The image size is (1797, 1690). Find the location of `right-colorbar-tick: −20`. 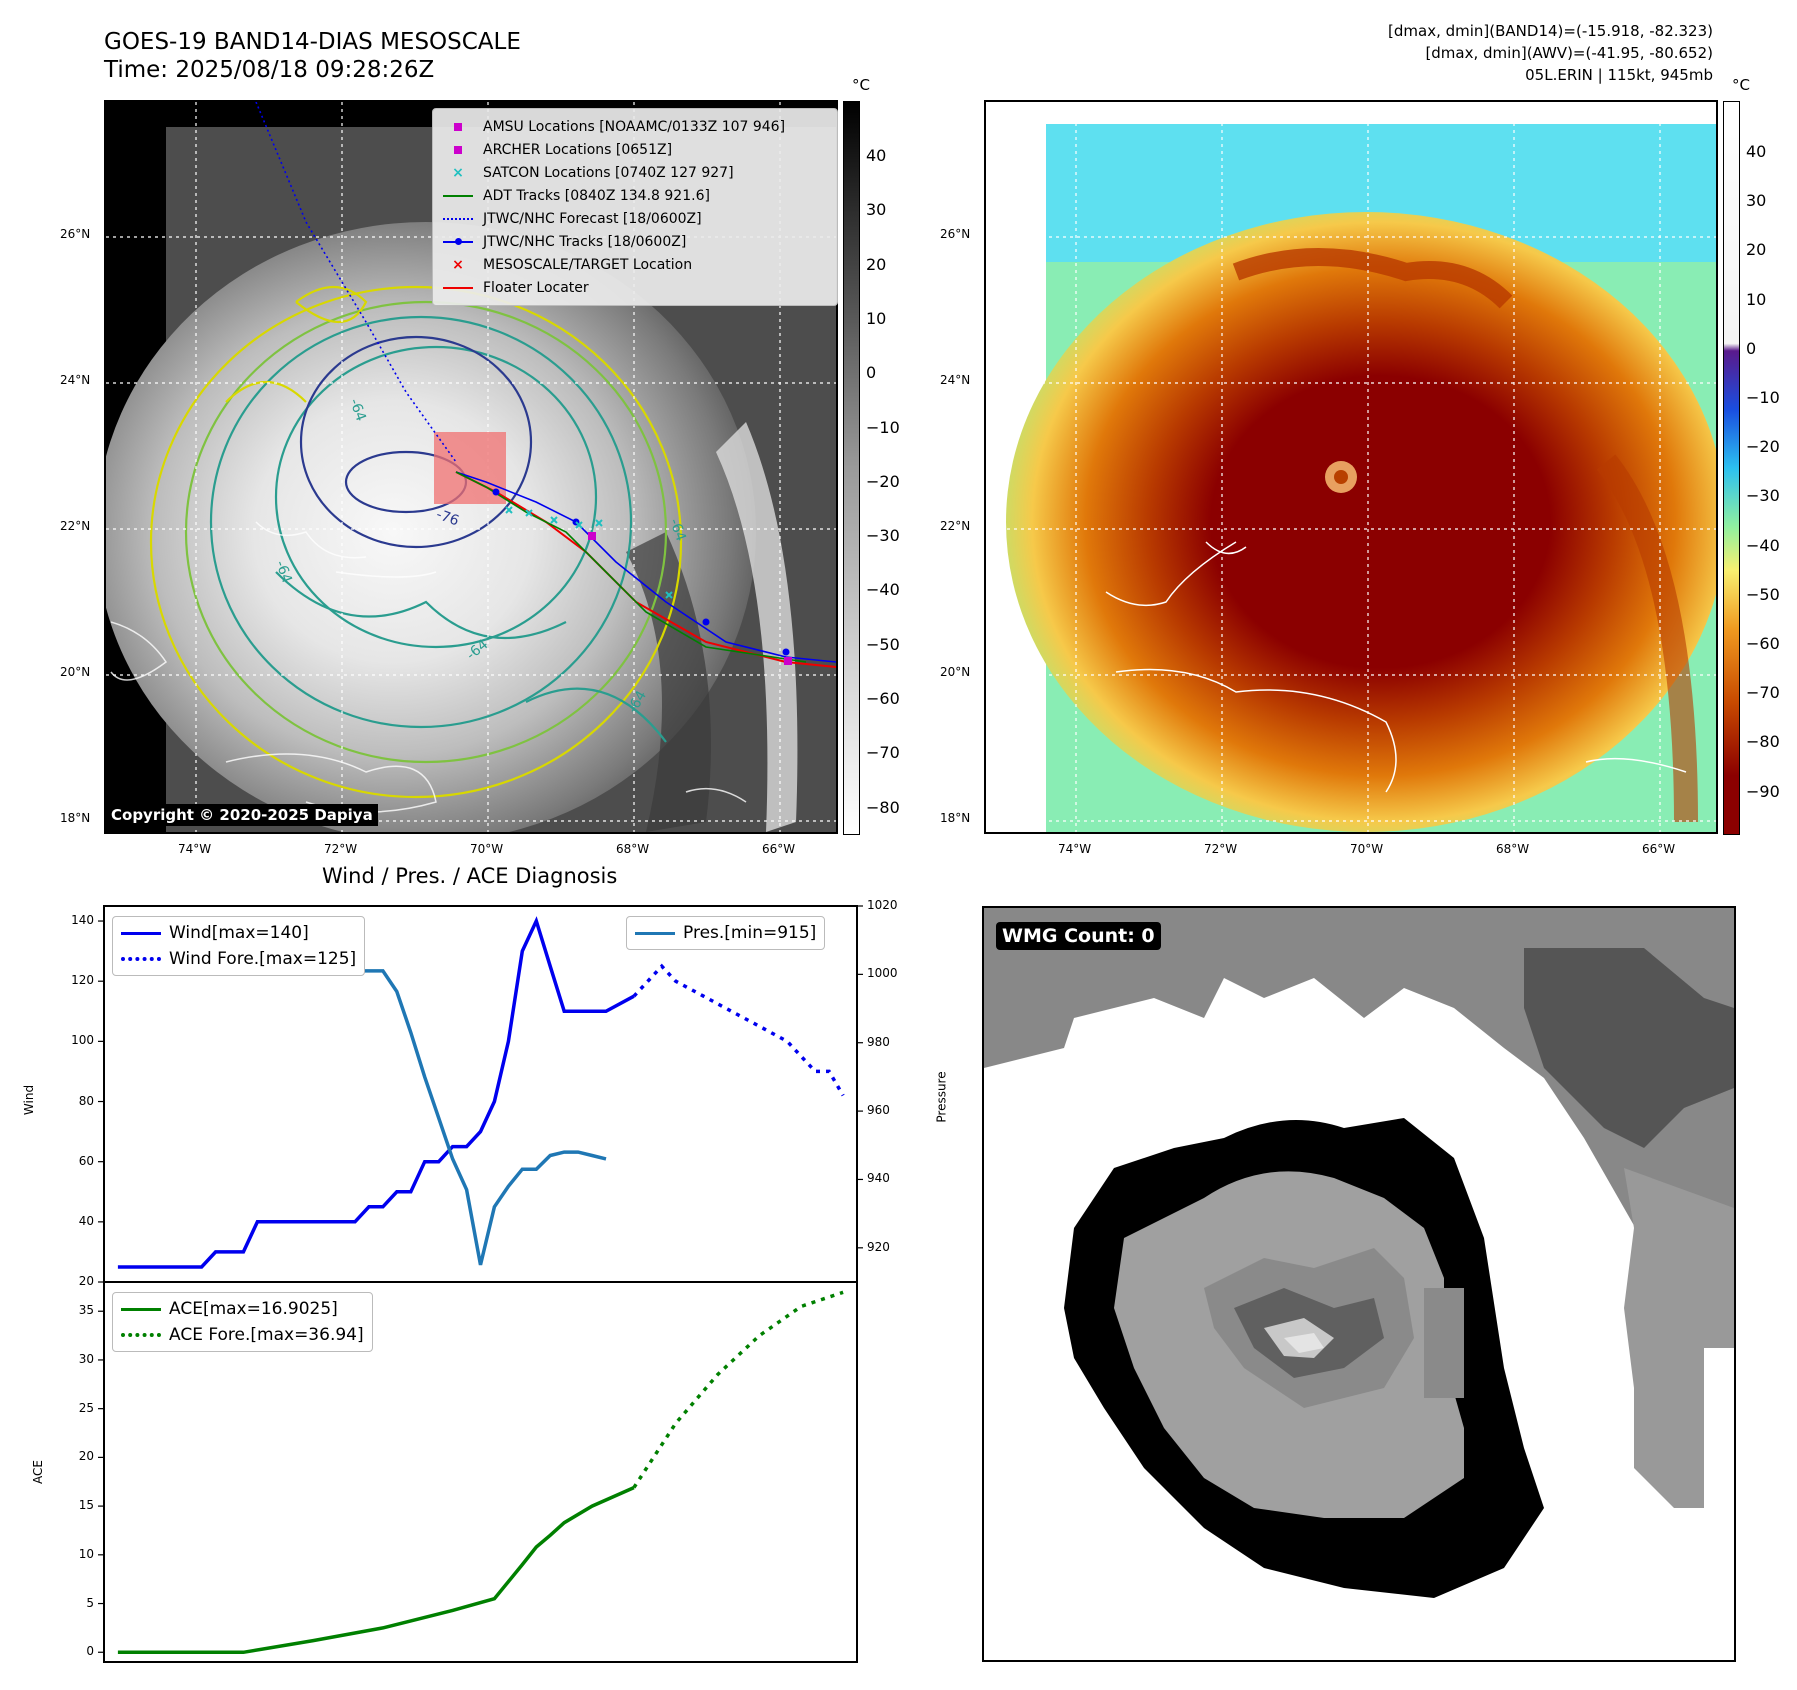

right-colorbar-tick: −20 is located at coordinates (1763, 447).